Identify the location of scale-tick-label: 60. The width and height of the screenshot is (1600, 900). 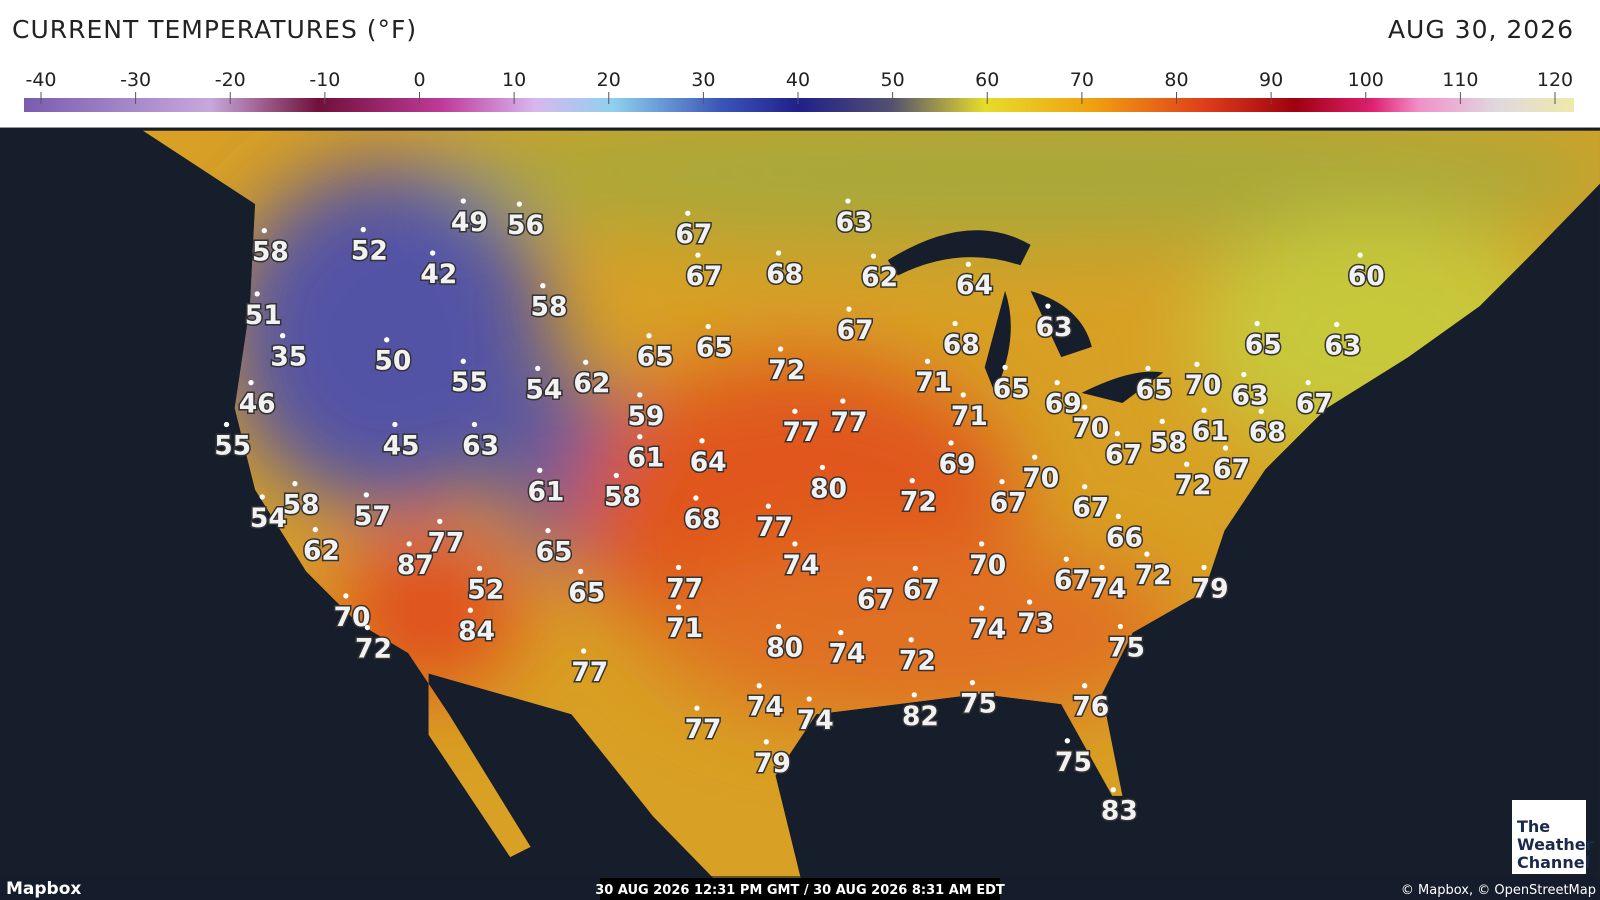
(987, 80).